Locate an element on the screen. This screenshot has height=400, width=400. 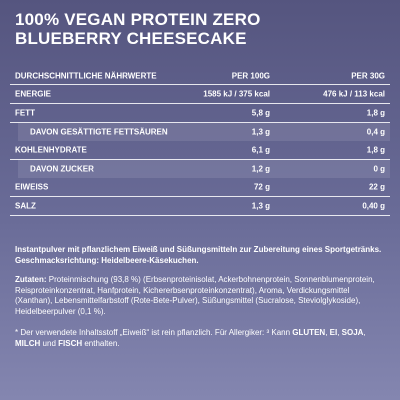
row-label: EIWEISS is located at coordinates (32, 187).